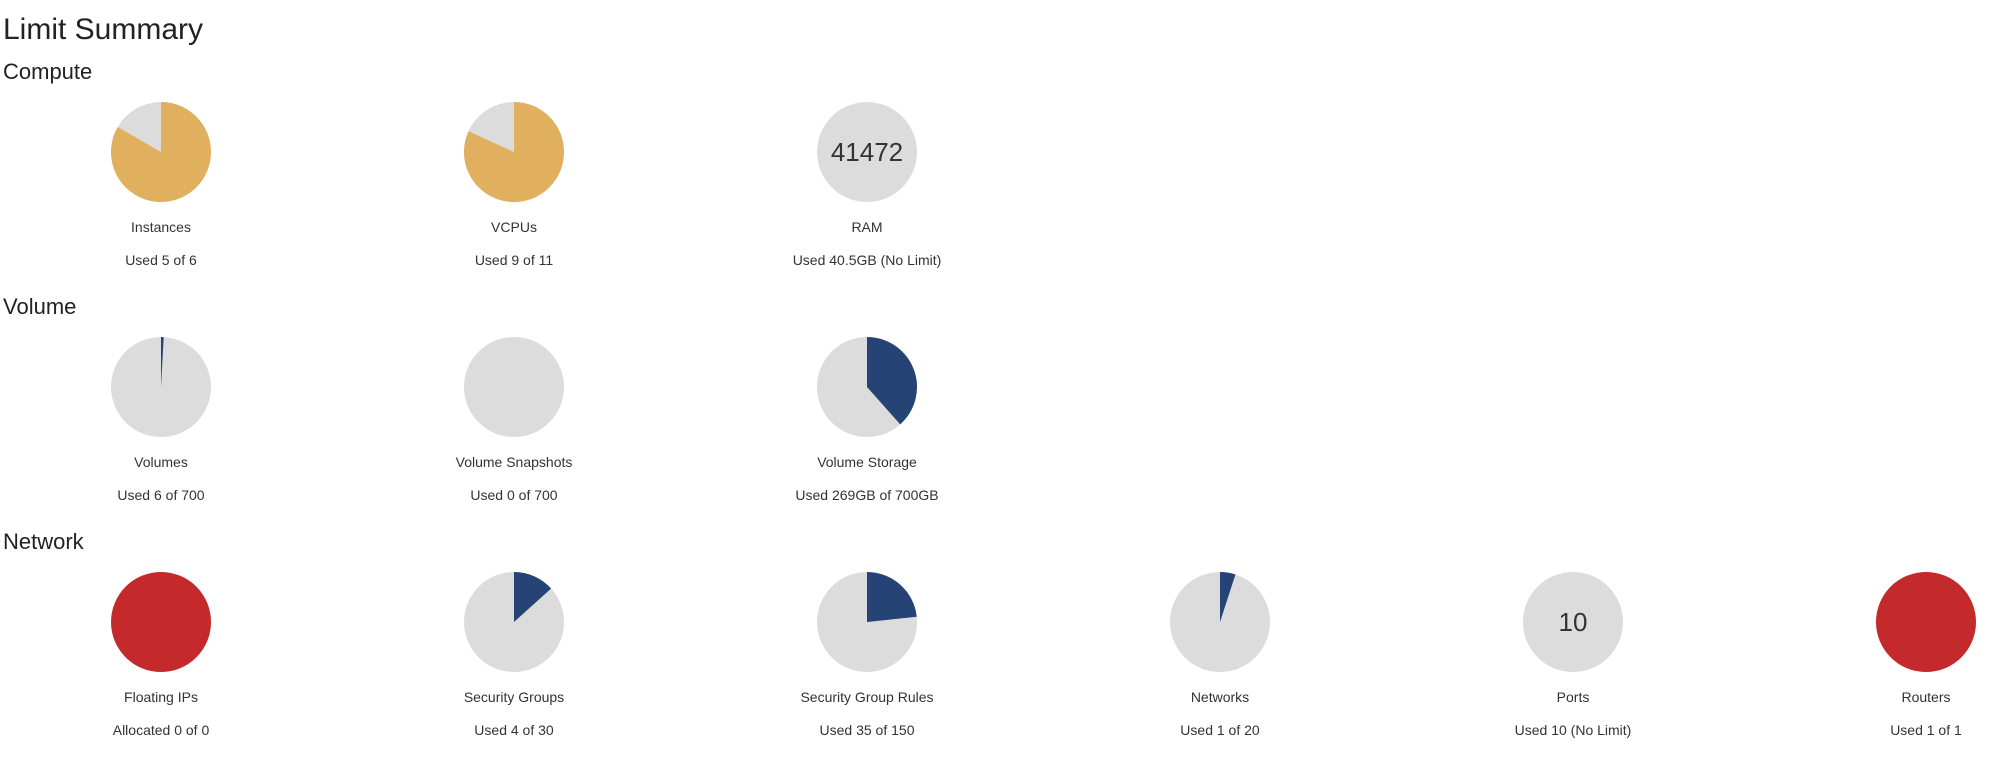 The image size is (2007, 777). Describe the element at coordinates (867, 697) in the screenshot. I see `security-group-rules-label: Security Group Rules` at that location.